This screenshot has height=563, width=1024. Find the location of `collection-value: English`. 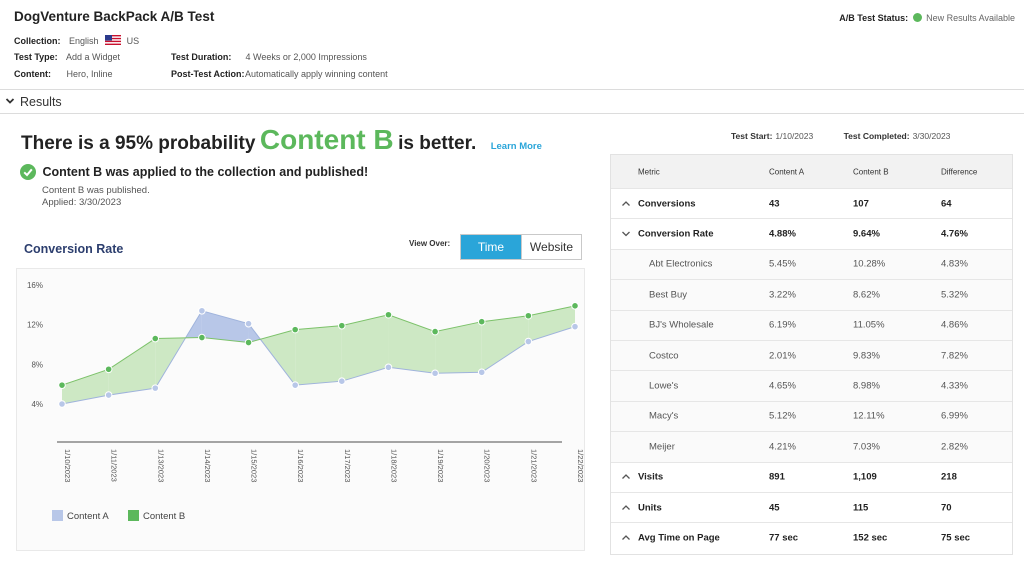

collection-value: English is located at coordinates (84, 41).